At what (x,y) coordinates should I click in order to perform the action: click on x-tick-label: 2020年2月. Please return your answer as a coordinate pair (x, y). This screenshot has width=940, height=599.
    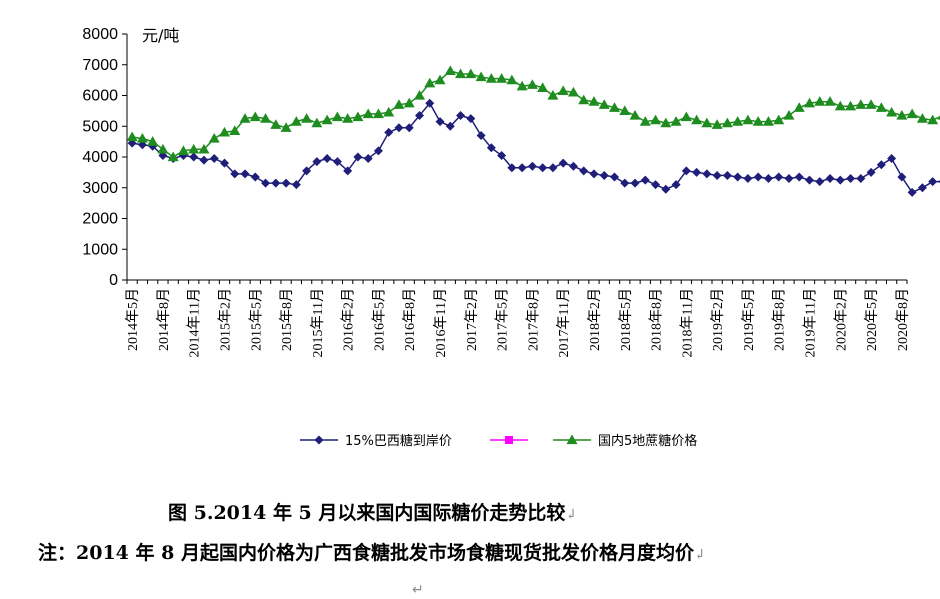
    Looking at the image, I should click on (841, 319).